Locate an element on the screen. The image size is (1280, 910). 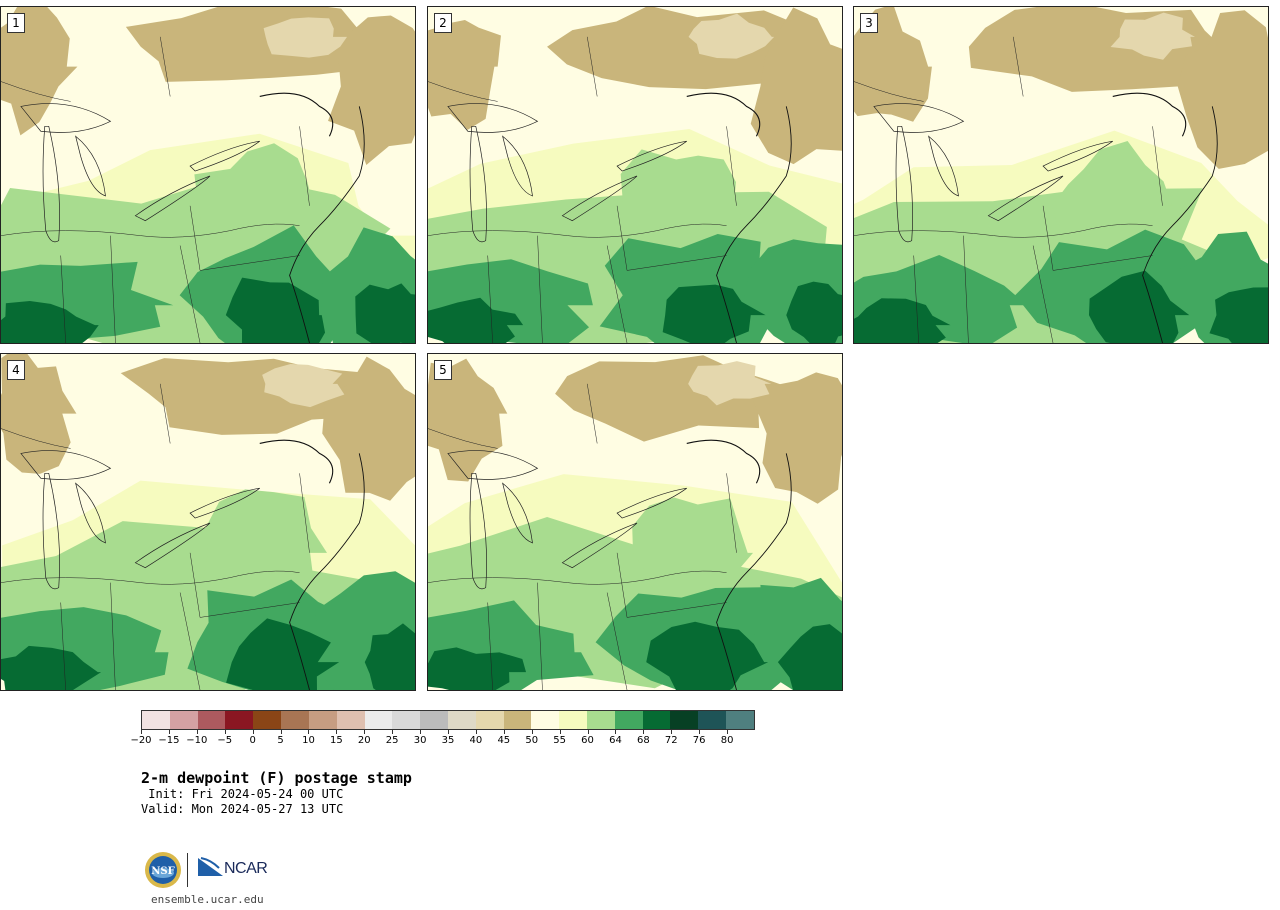
logo-divider is located at coordinates (187, 870).